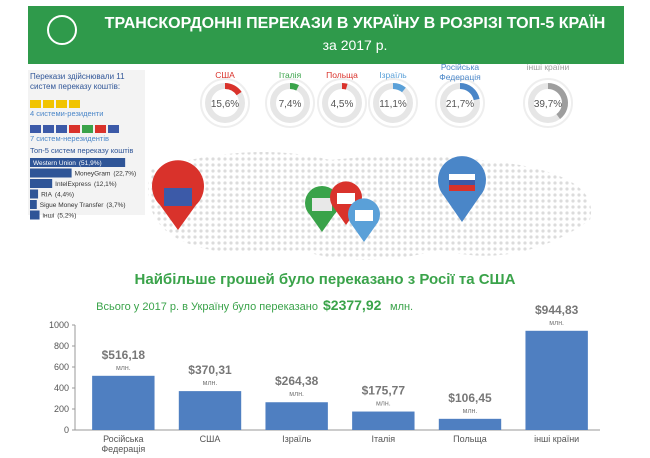 The height and width of the screenshot is (458, 650). I want to click on system-share: (4,4%), so click(64, 195).